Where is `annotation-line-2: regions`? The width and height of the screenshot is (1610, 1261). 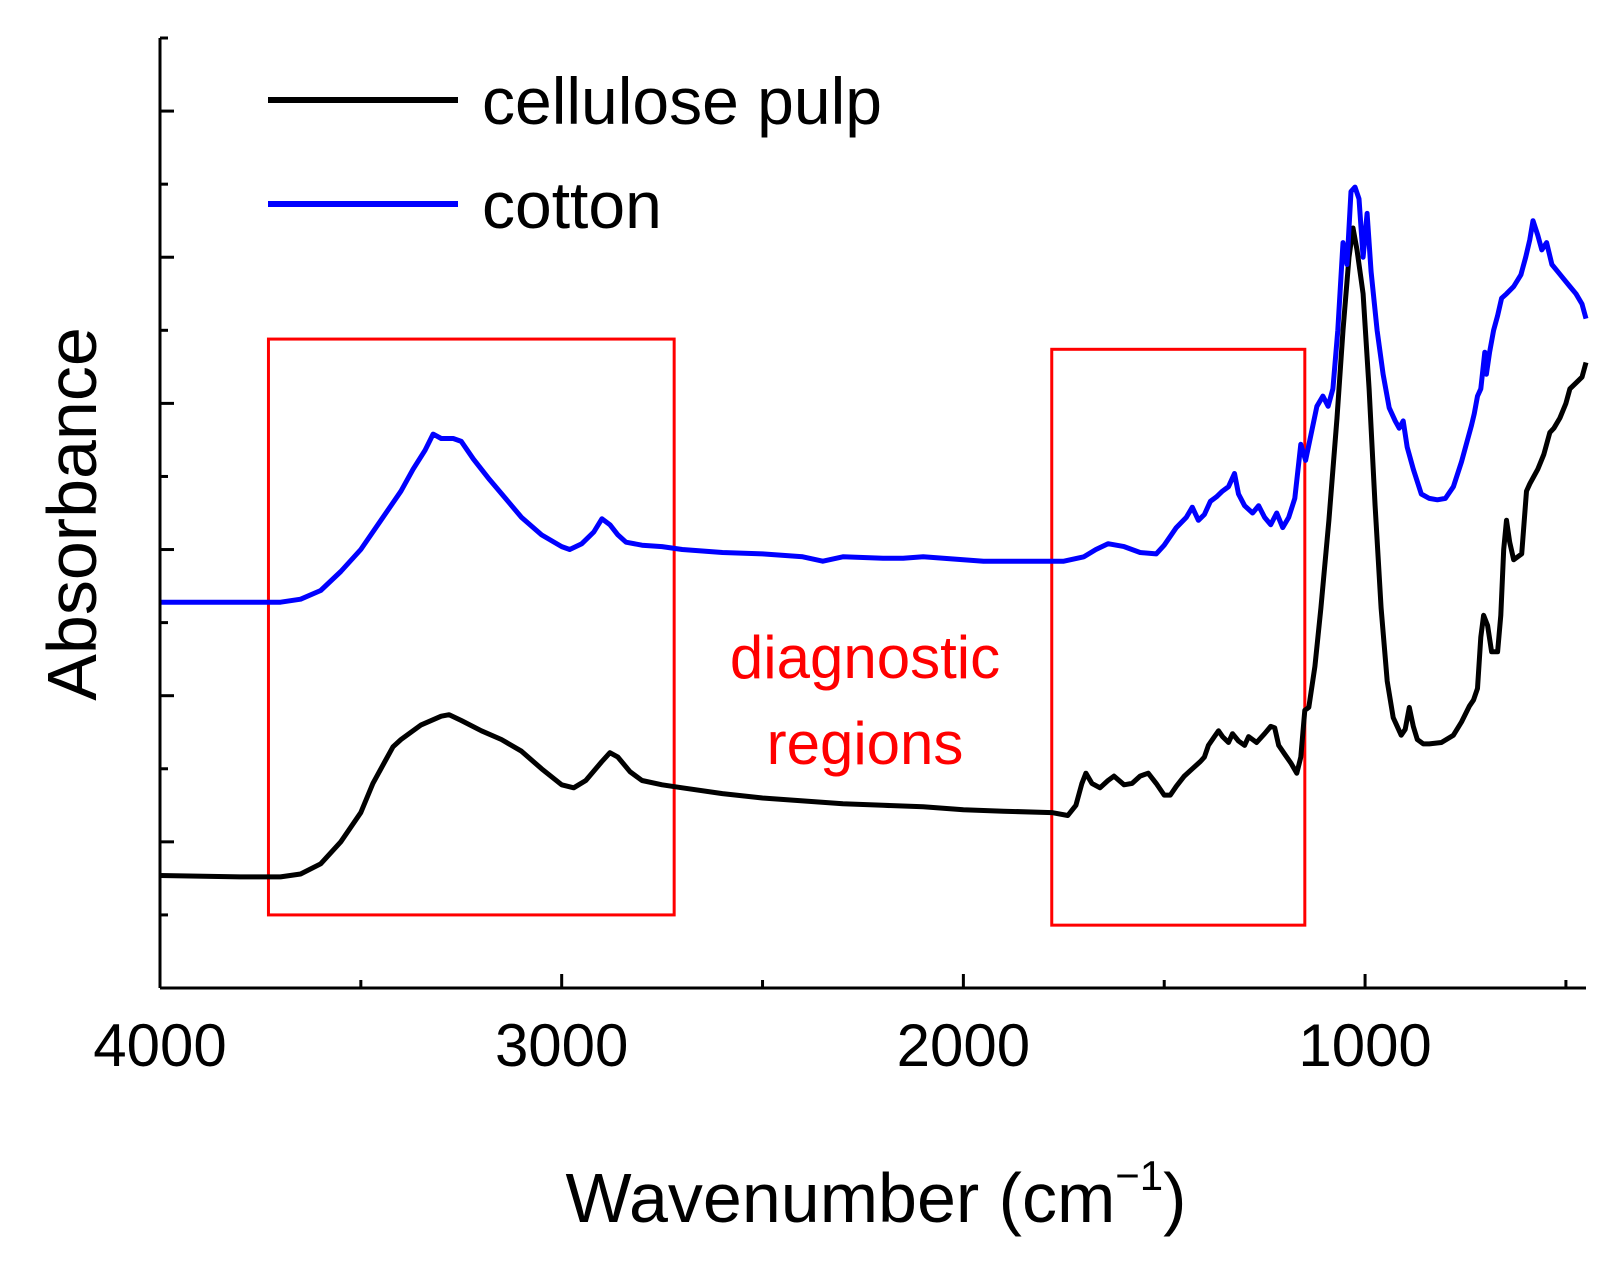
annotation-line-2: regions is located at coordinates (865, 743).